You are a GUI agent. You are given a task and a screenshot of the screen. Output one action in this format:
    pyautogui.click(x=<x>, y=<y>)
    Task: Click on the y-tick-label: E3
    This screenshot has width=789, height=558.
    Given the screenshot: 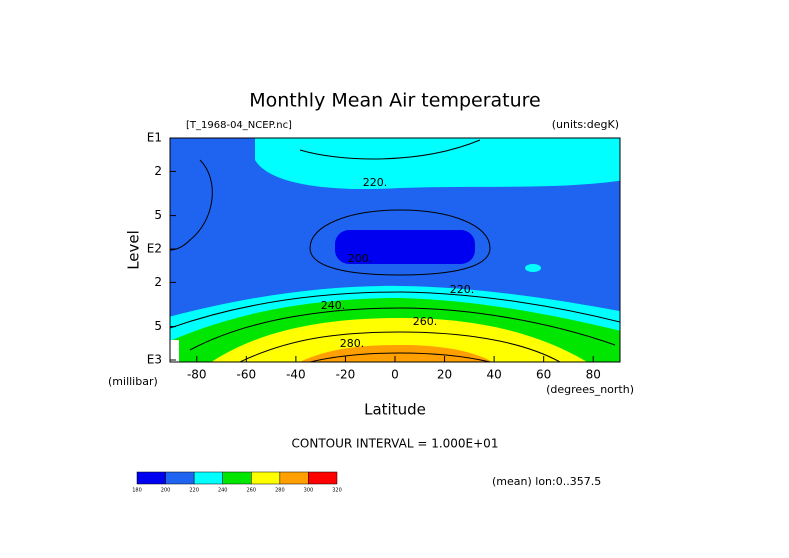 What is the action you would take?
    pyautogui.click(x=154, y=360)
    